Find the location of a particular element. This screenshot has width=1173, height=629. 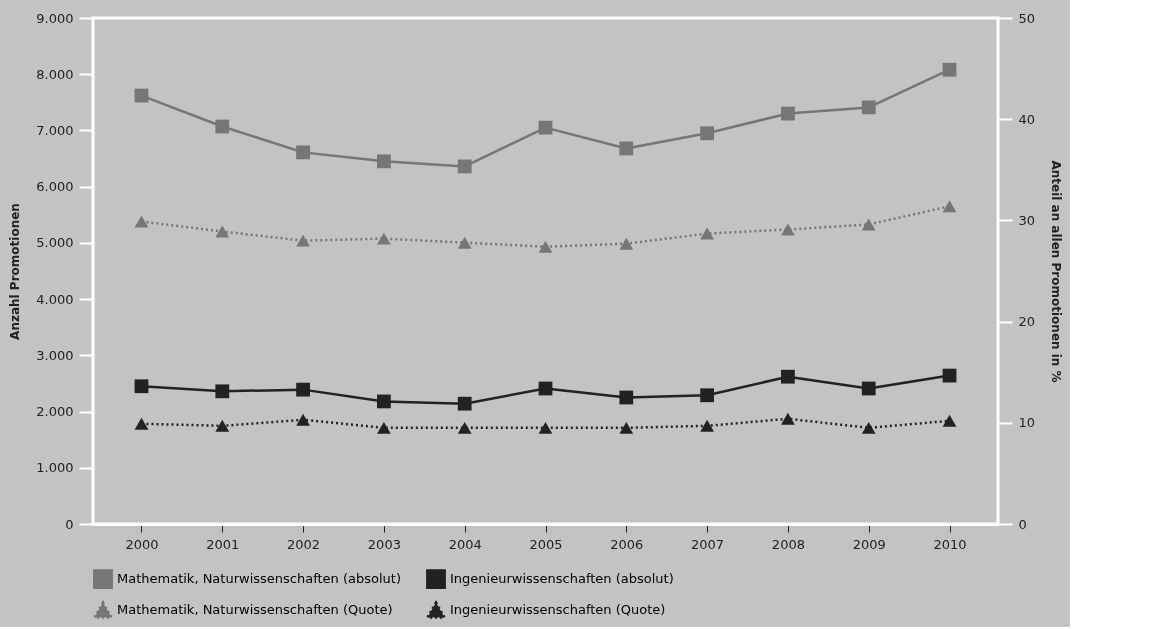

y-tick-label: 9.000 is located at coordinates (55, 18).